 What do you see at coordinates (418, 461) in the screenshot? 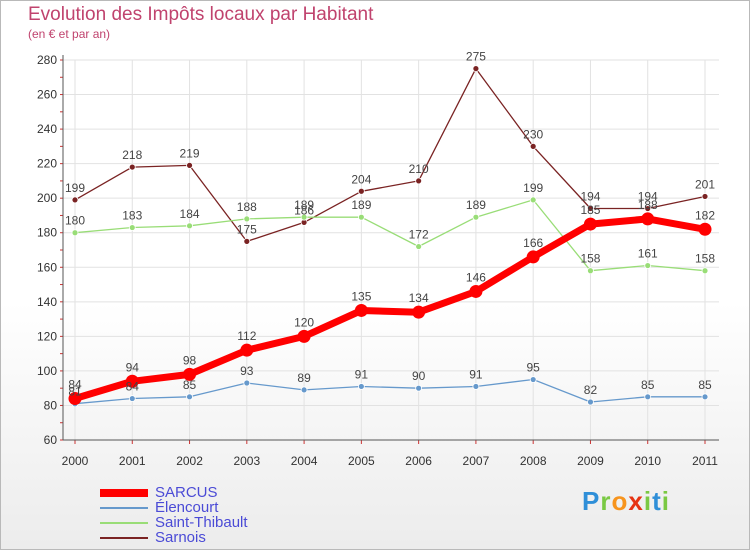
I see `x-tick-label: 2006` at bounding box center [418, 461].